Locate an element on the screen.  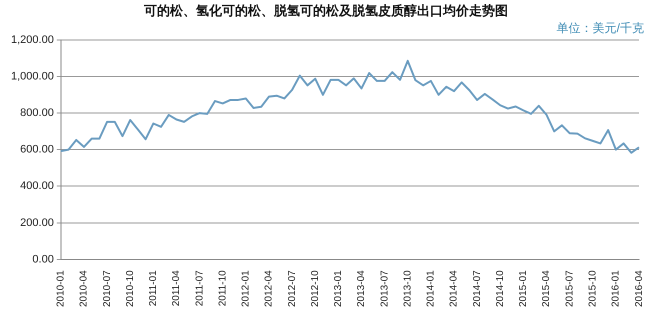
x-tick-label: 2016-04 is located at coordinates (639, 289).